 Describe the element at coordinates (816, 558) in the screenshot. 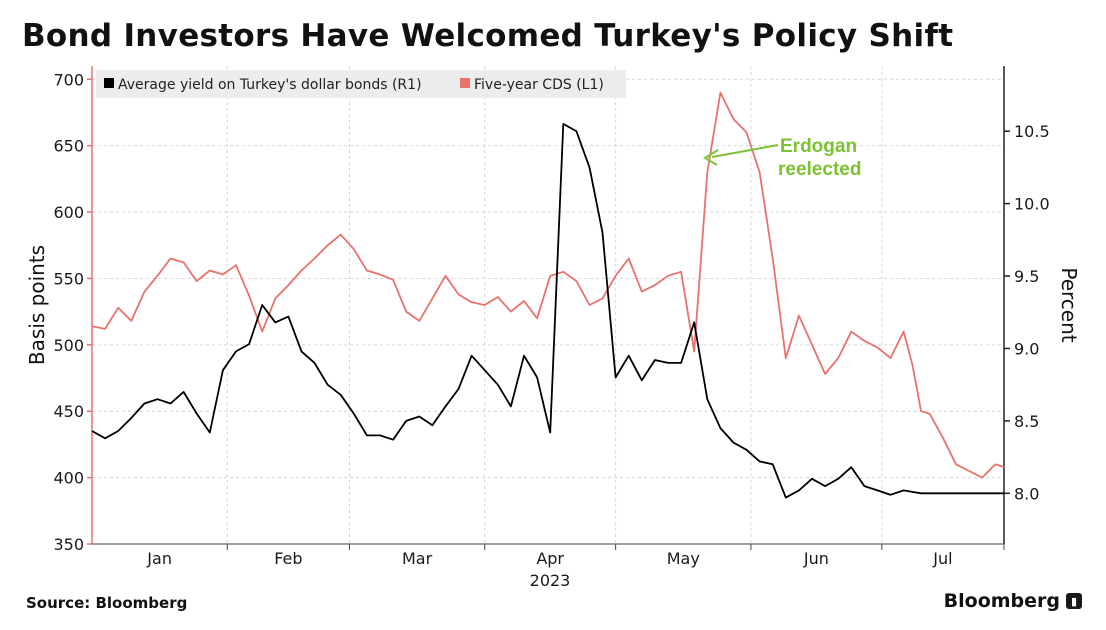

I see `month-label: Jun` at that location.